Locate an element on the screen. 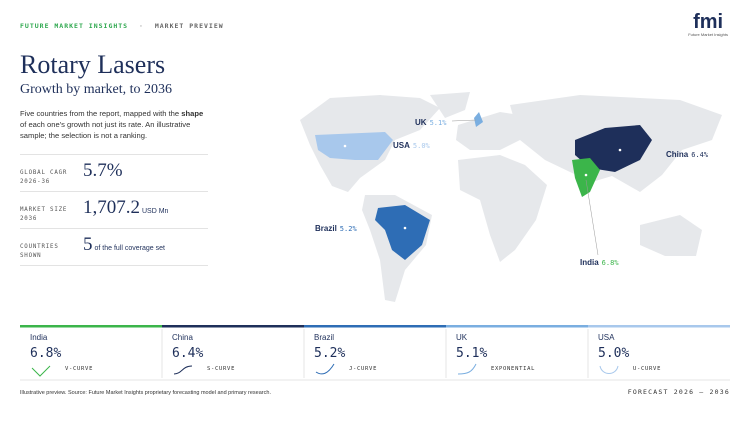  card-curve: U-CURVE is located at coordinates (647, 369).